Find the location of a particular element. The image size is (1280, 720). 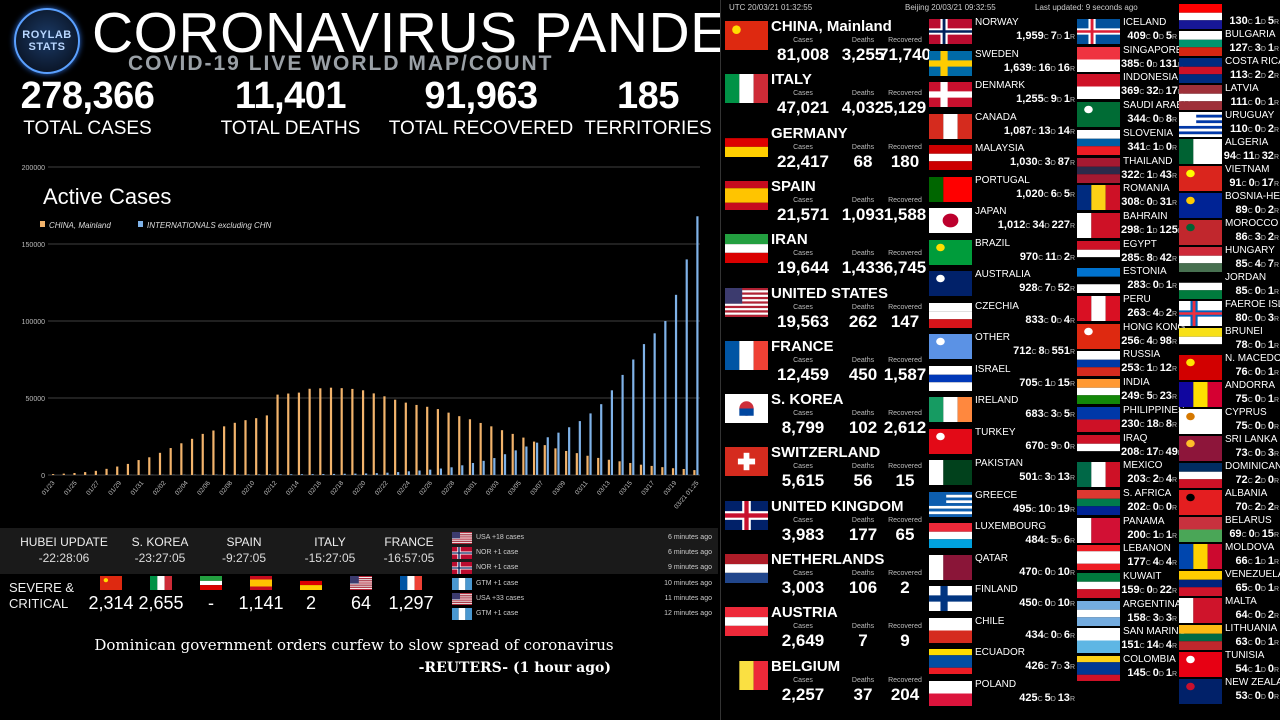

value-d: 13 is located at coordinates (1044, 130).